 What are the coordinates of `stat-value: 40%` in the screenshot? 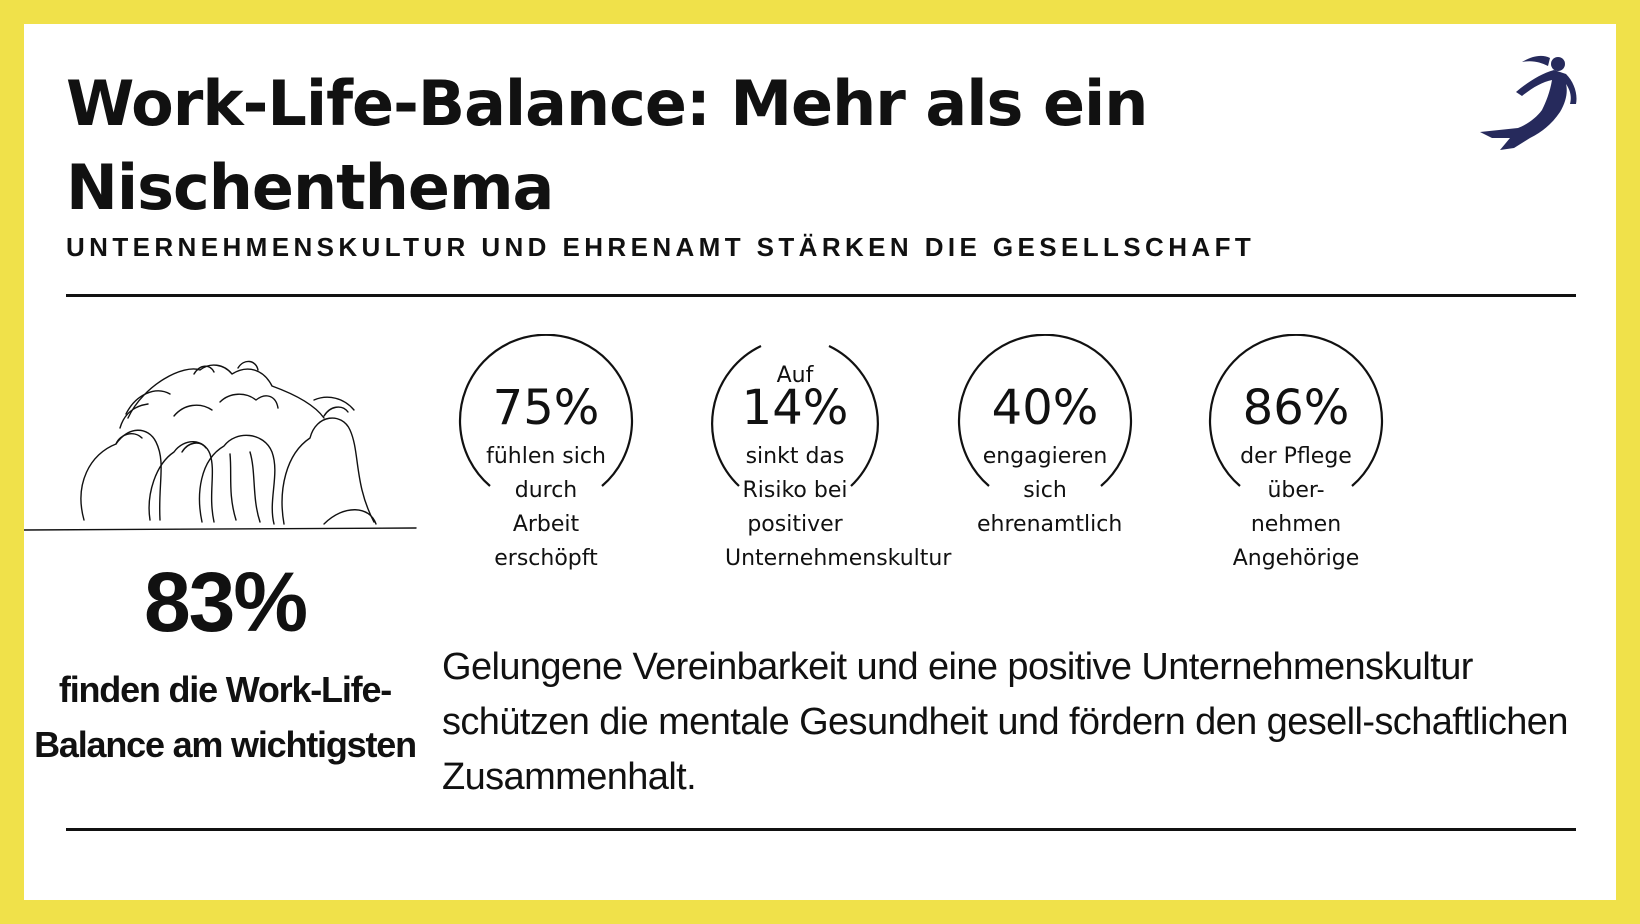 It's located at (1045, 408).